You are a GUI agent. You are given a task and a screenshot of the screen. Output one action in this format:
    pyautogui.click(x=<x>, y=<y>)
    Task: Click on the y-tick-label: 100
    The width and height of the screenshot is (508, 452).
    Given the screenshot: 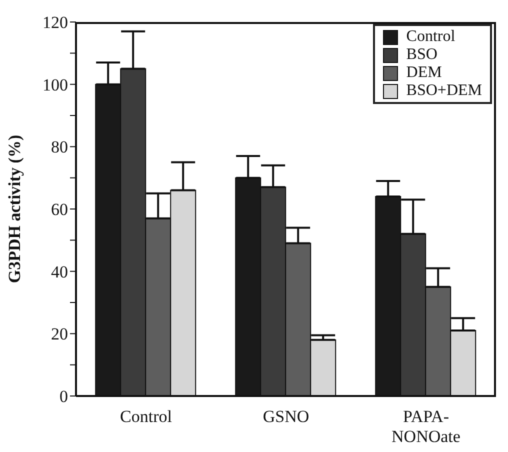 What is the action you would take?
    pyautogui.click(x=55, y=84)
    